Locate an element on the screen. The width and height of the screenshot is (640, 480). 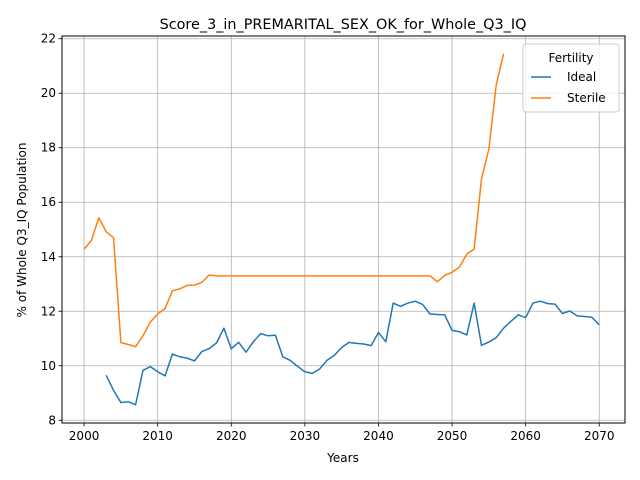
legend-label-ideal: Ideal is located at coordinates (581, 77).